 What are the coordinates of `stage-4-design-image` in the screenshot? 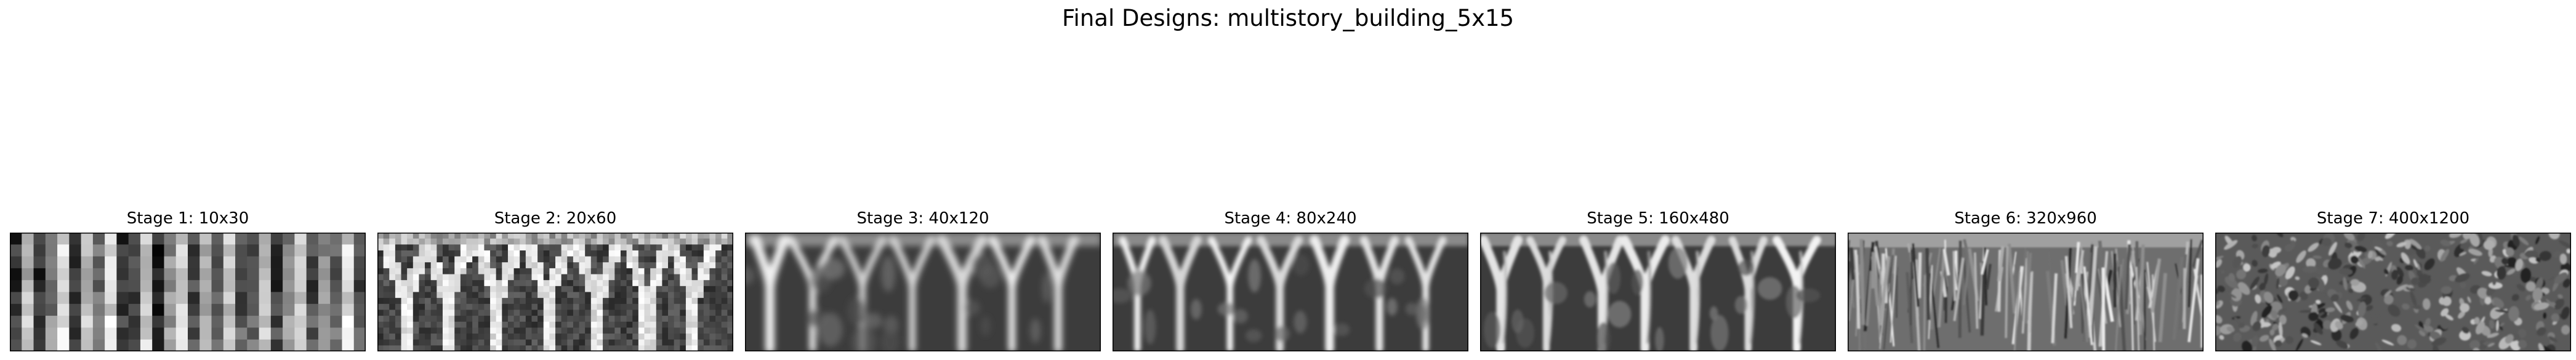 It's located at (1290, 292).